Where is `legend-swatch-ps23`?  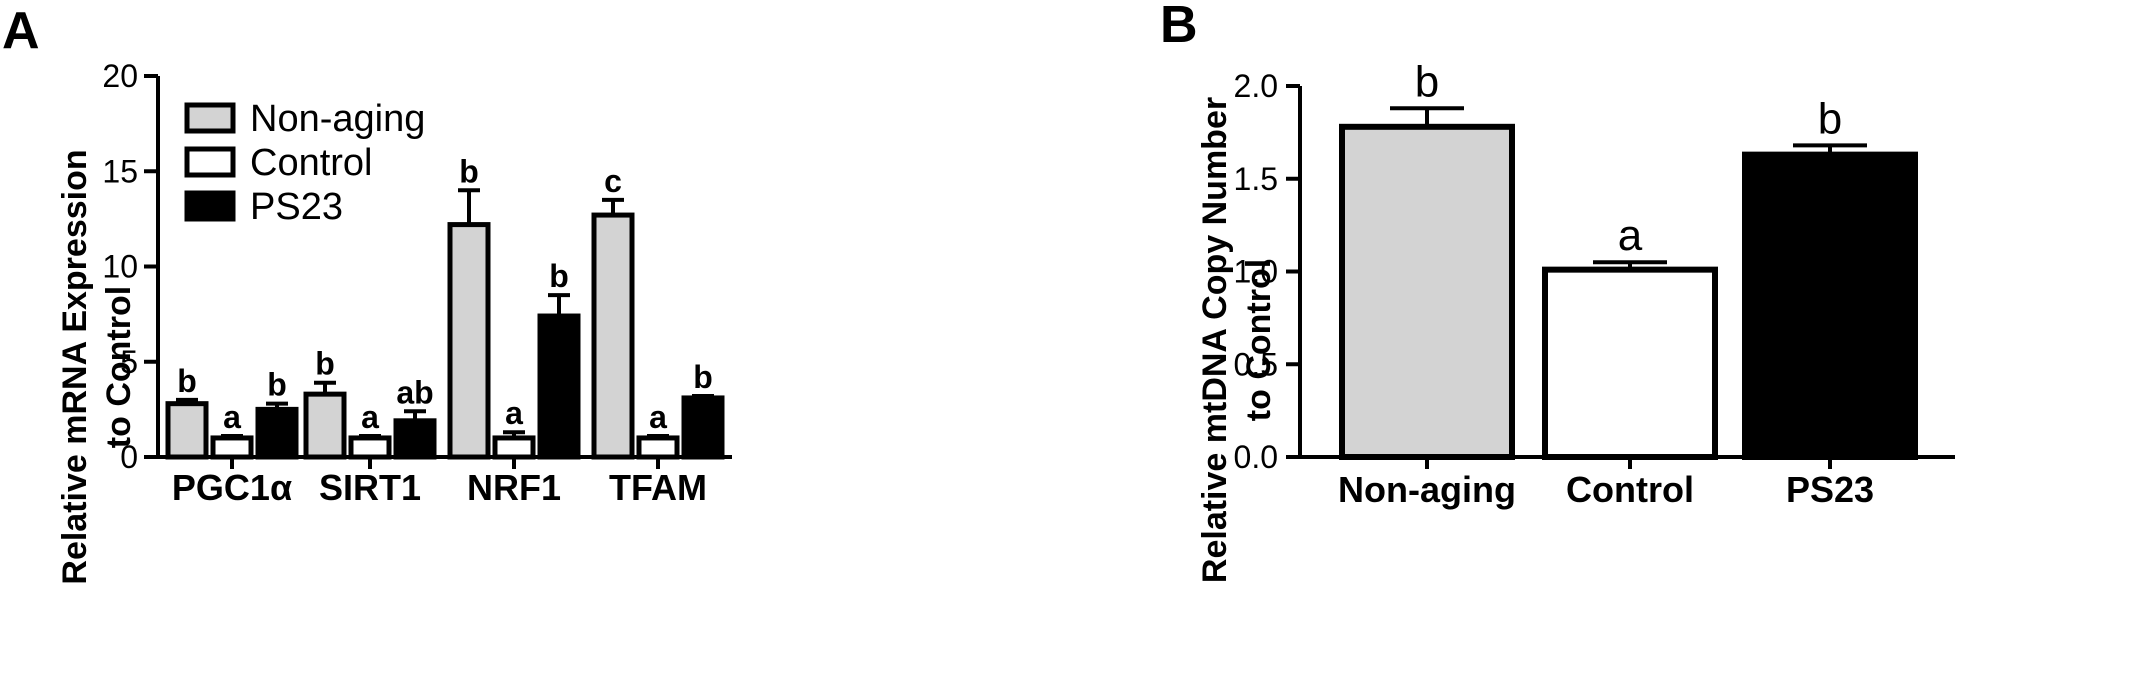
legend-swatch-ps23 is located at coordinates (210, 206).